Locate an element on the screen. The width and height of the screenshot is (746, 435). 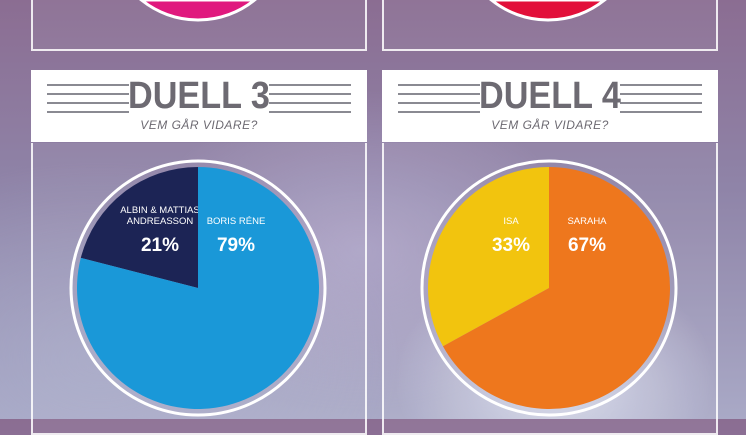
duel4-header: DUELL 4 VEM GÅR VIDARE? is located at coordinates (550, 106).